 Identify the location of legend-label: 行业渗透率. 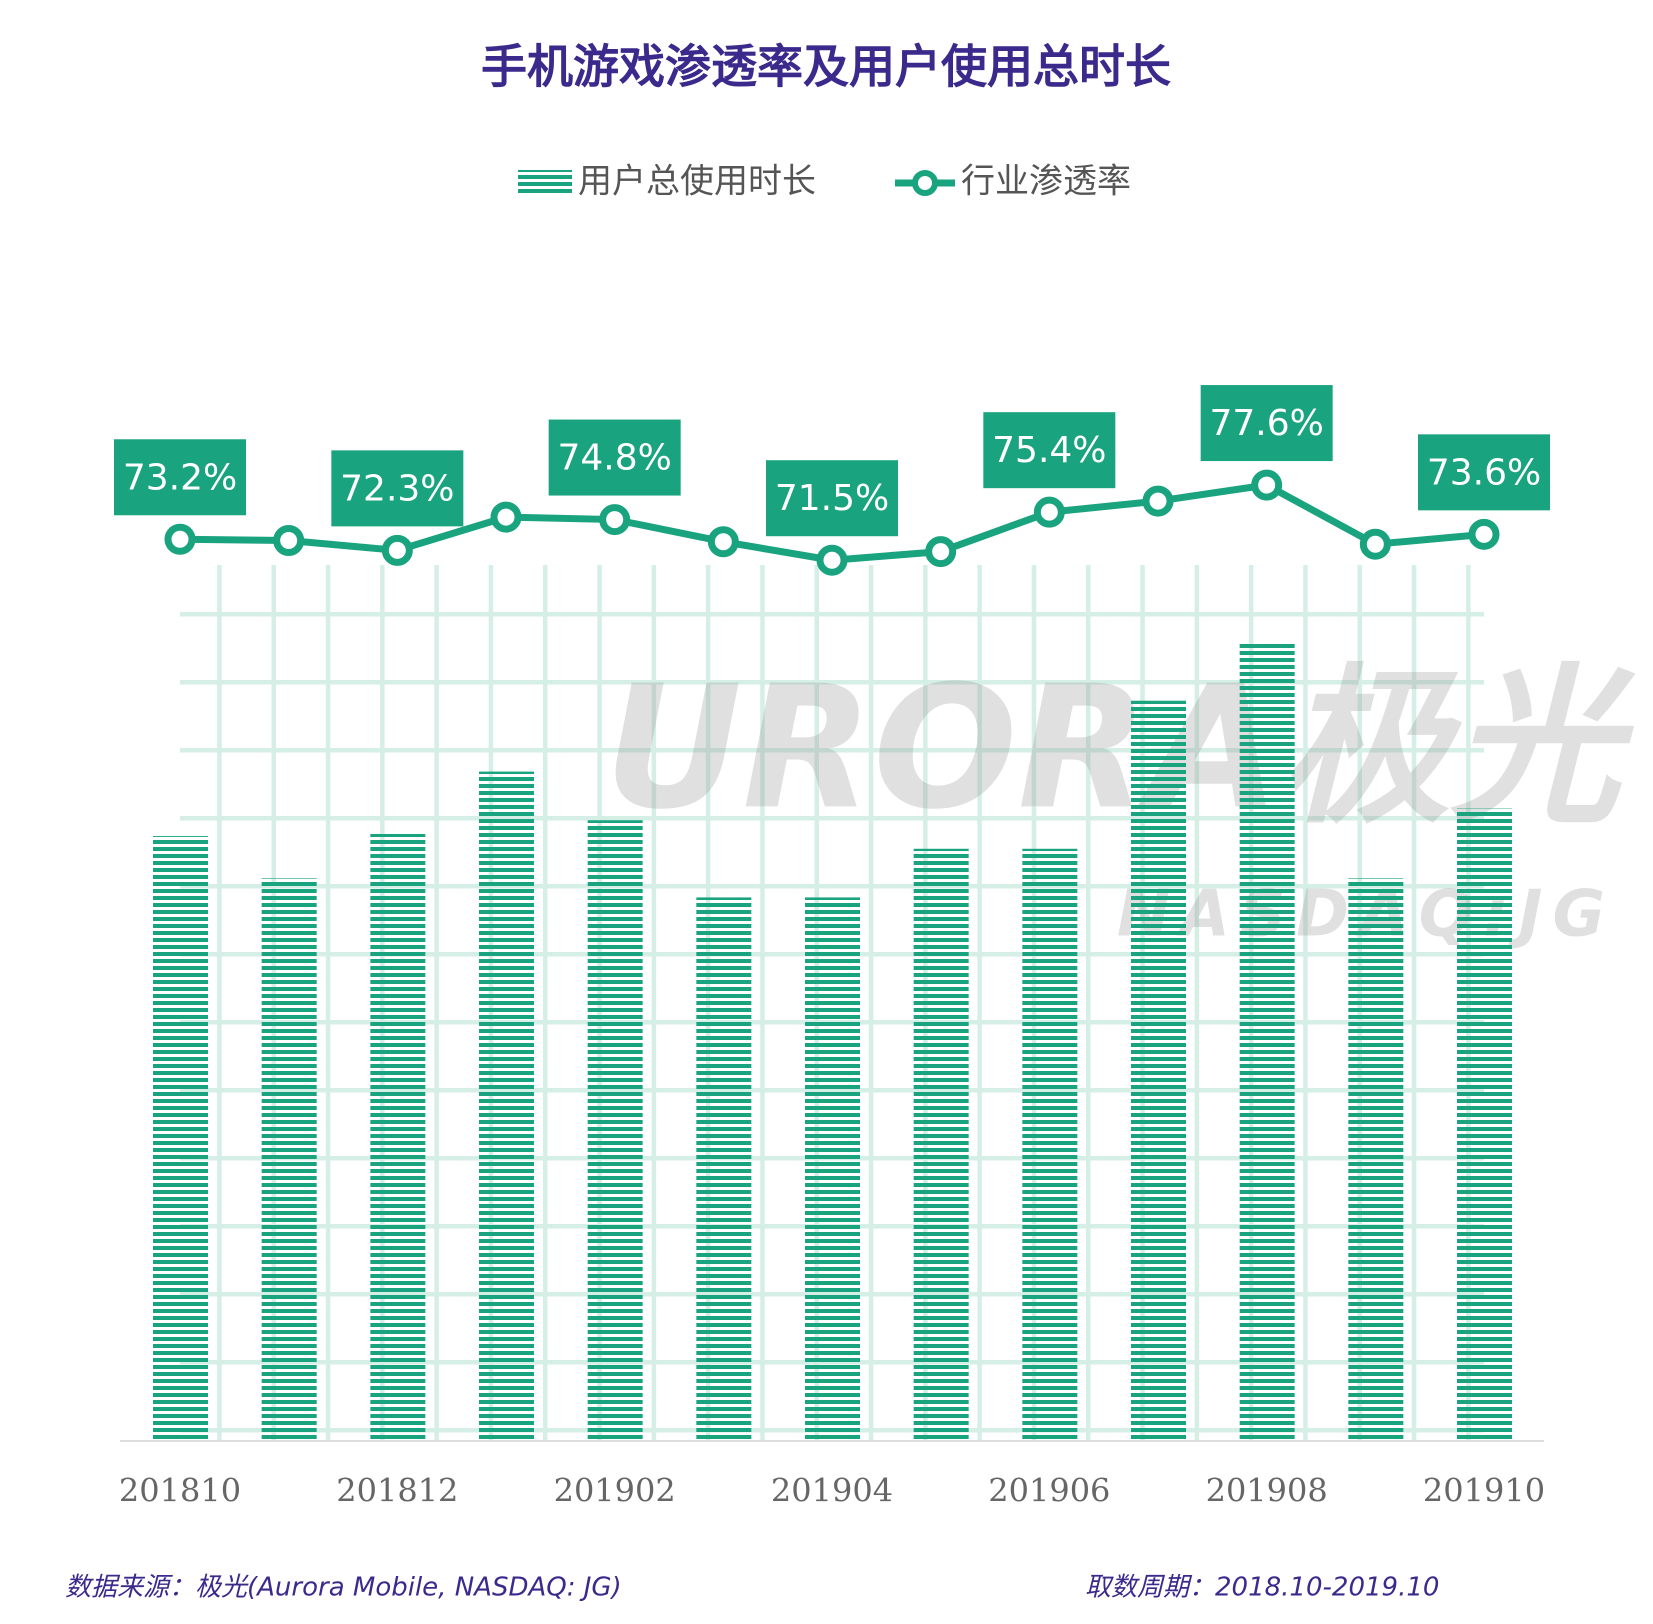
(1046, 182).